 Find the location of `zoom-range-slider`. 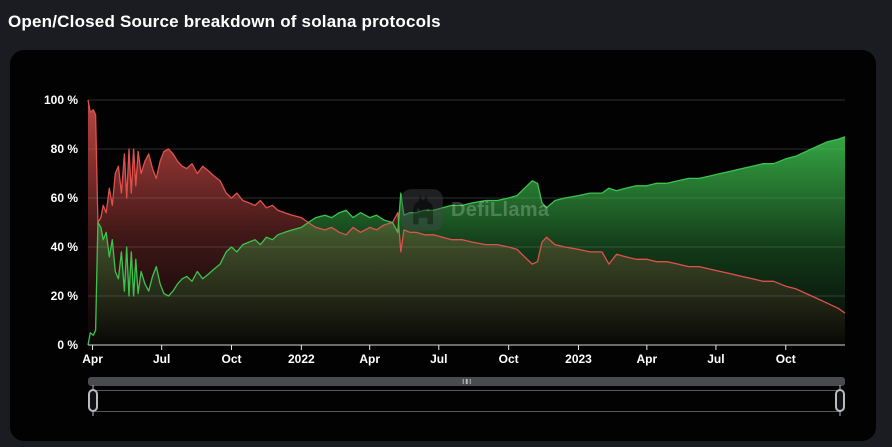

zoom-range-slider is located at coordinates (466, 401).